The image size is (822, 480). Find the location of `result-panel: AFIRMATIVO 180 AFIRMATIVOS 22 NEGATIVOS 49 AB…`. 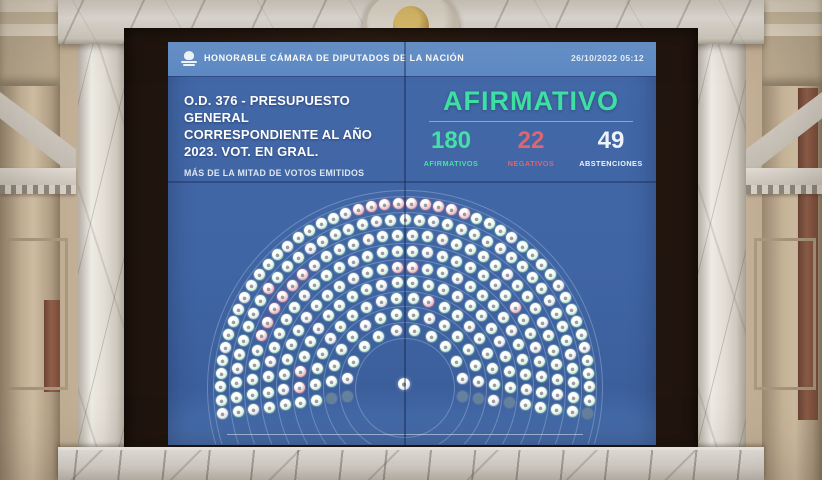

result-panel: AFIRMATIVO 180 AFIRMATIVOS 22 NEGATIVOS 49 AB… is located at coordinates (531, 127).